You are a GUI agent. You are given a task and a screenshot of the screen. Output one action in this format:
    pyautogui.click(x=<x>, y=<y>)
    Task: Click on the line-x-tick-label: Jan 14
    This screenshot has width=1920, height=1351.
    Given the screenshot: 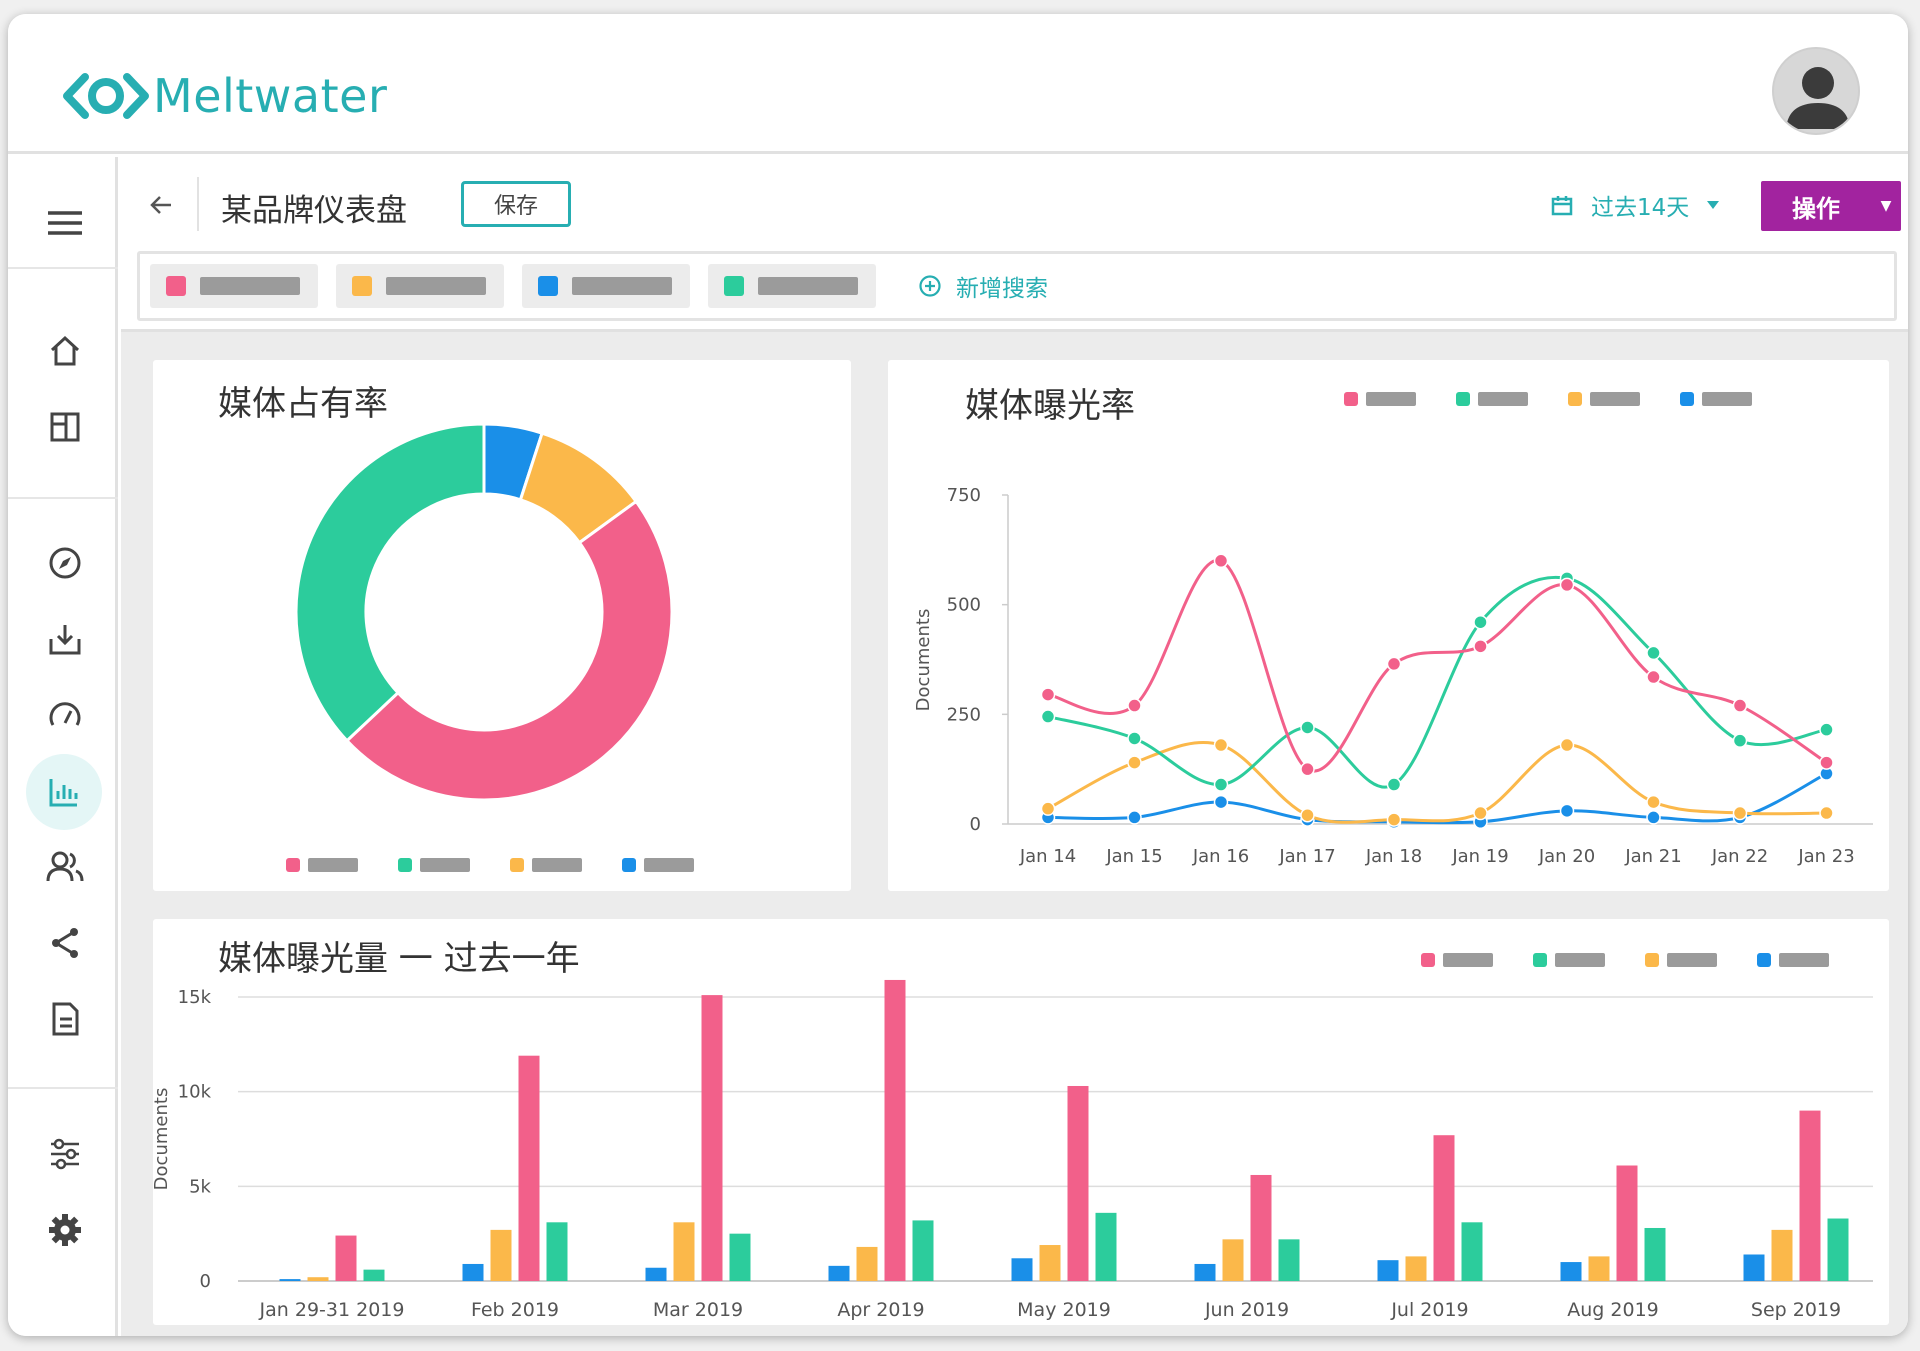 What is the action you would take?
    pyautogui.click(x=1047, y=856)
    